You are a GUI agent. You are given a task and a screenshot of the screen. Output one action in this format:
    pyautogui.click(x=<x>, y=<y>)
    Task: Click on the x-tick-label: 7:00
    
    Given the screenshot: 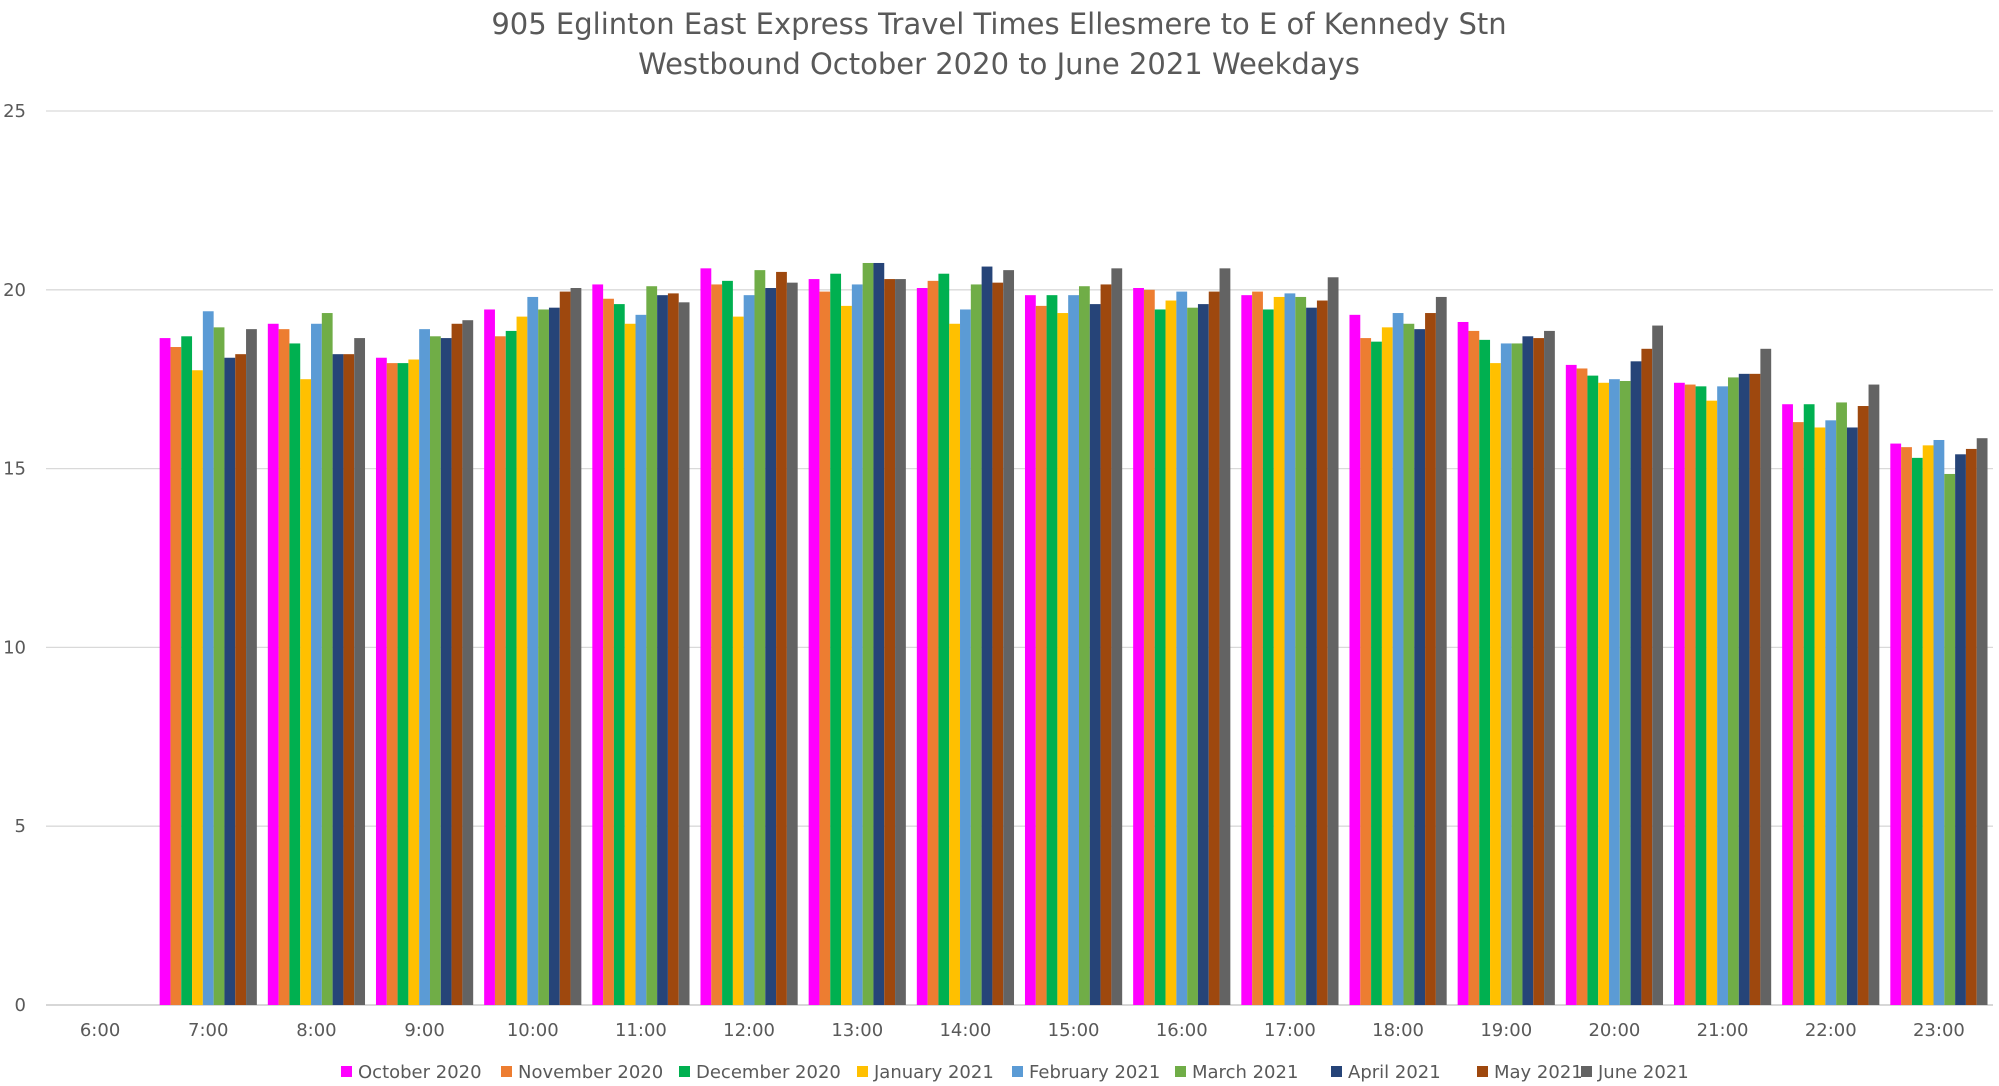 What is the action you would take?
    pyautogui.click(x=208, y=1030)
    